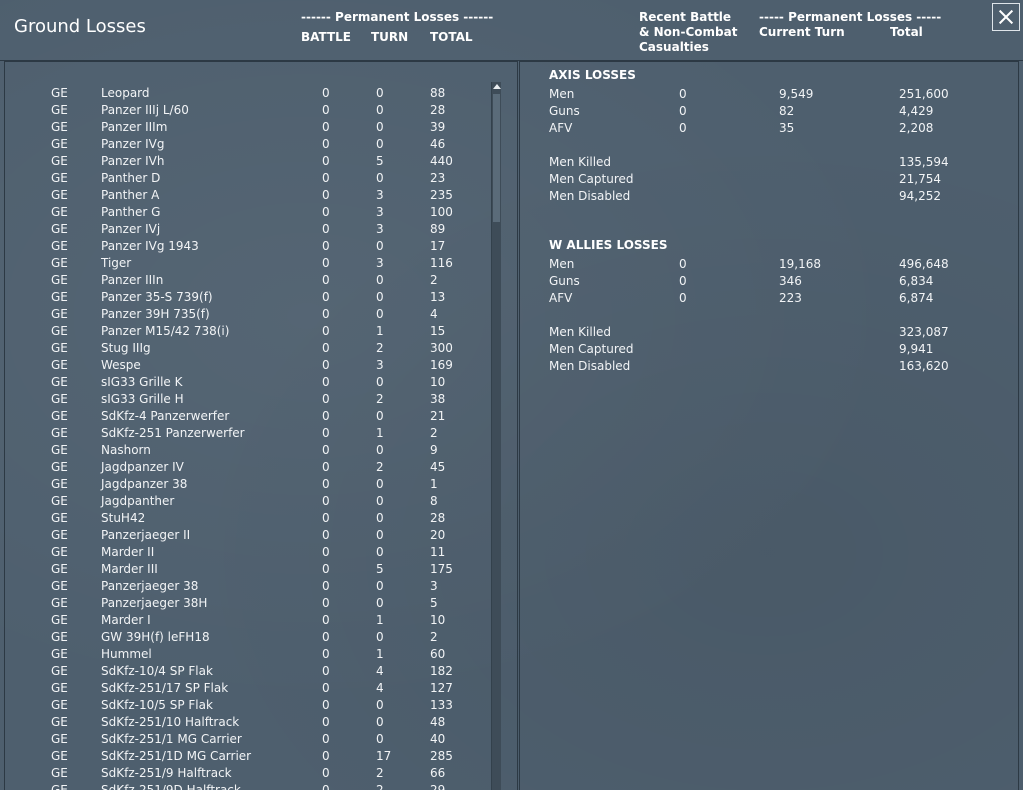  I want to click on unit-name: Panzer IVg, so click(133, 144).